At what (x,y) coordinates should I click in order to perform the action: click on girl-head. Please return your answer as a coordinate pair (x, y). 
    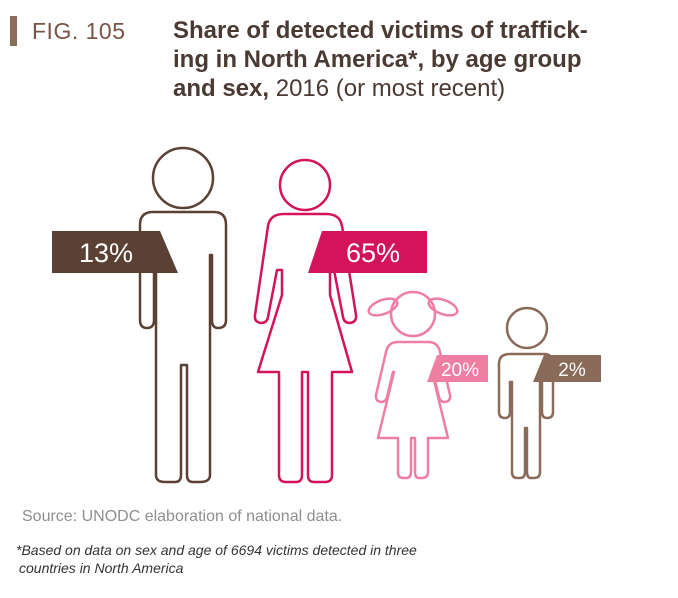
    Looking at the image, I should click on (413, 314).